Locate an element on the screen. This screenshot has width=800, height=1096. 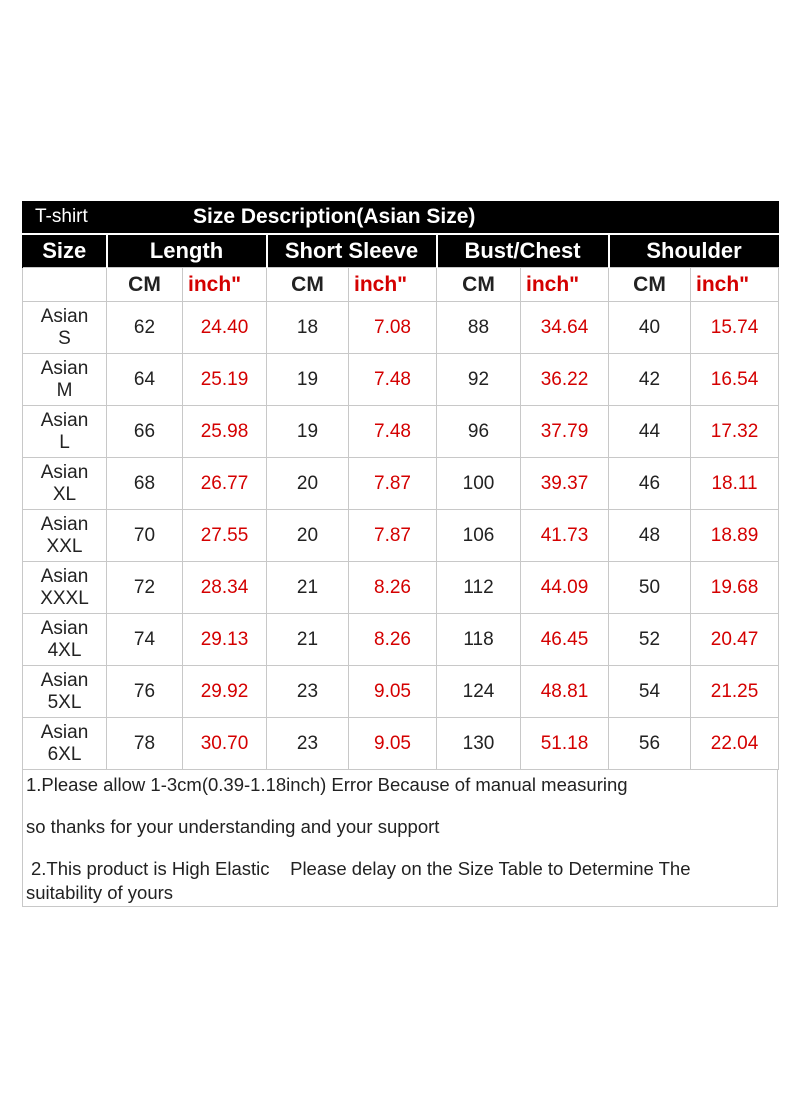
unit-blank is located at coordinates (64, 284).